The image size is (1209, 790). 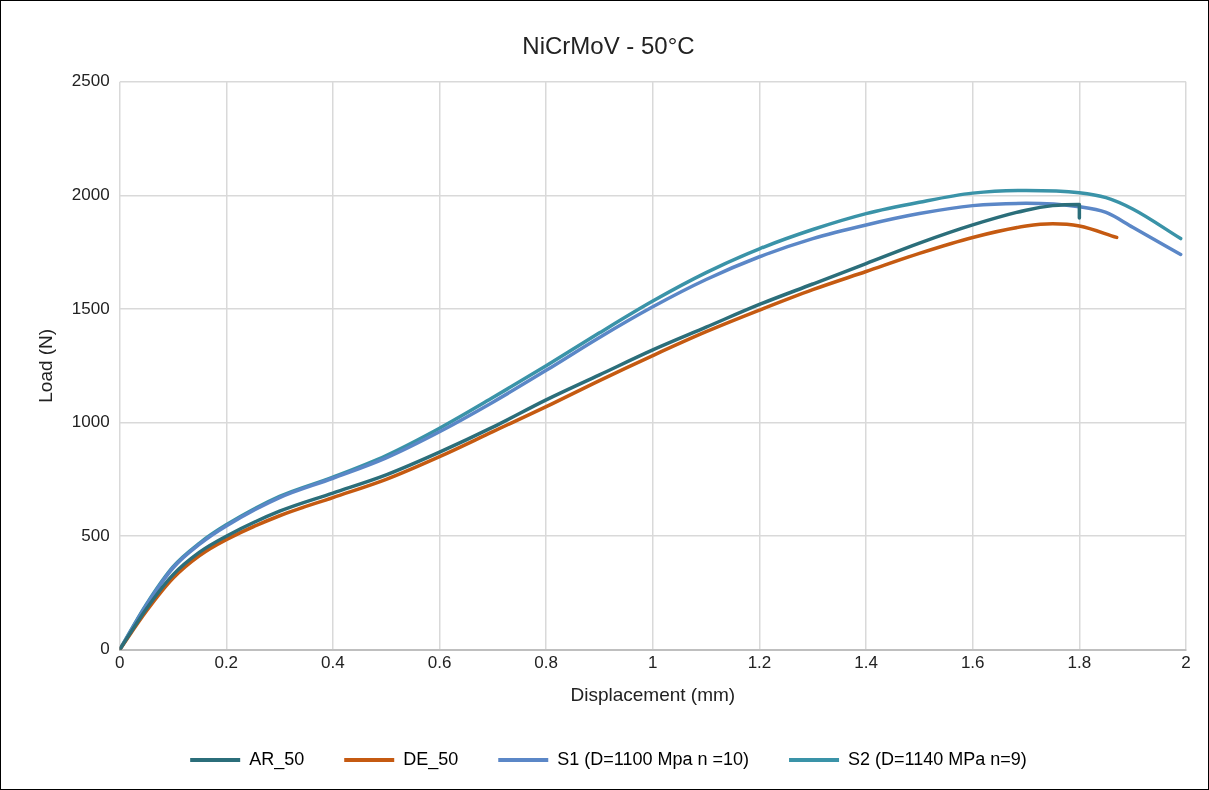 I want to click on x-tick-label: 1.8, so click(x=1079, y=662).